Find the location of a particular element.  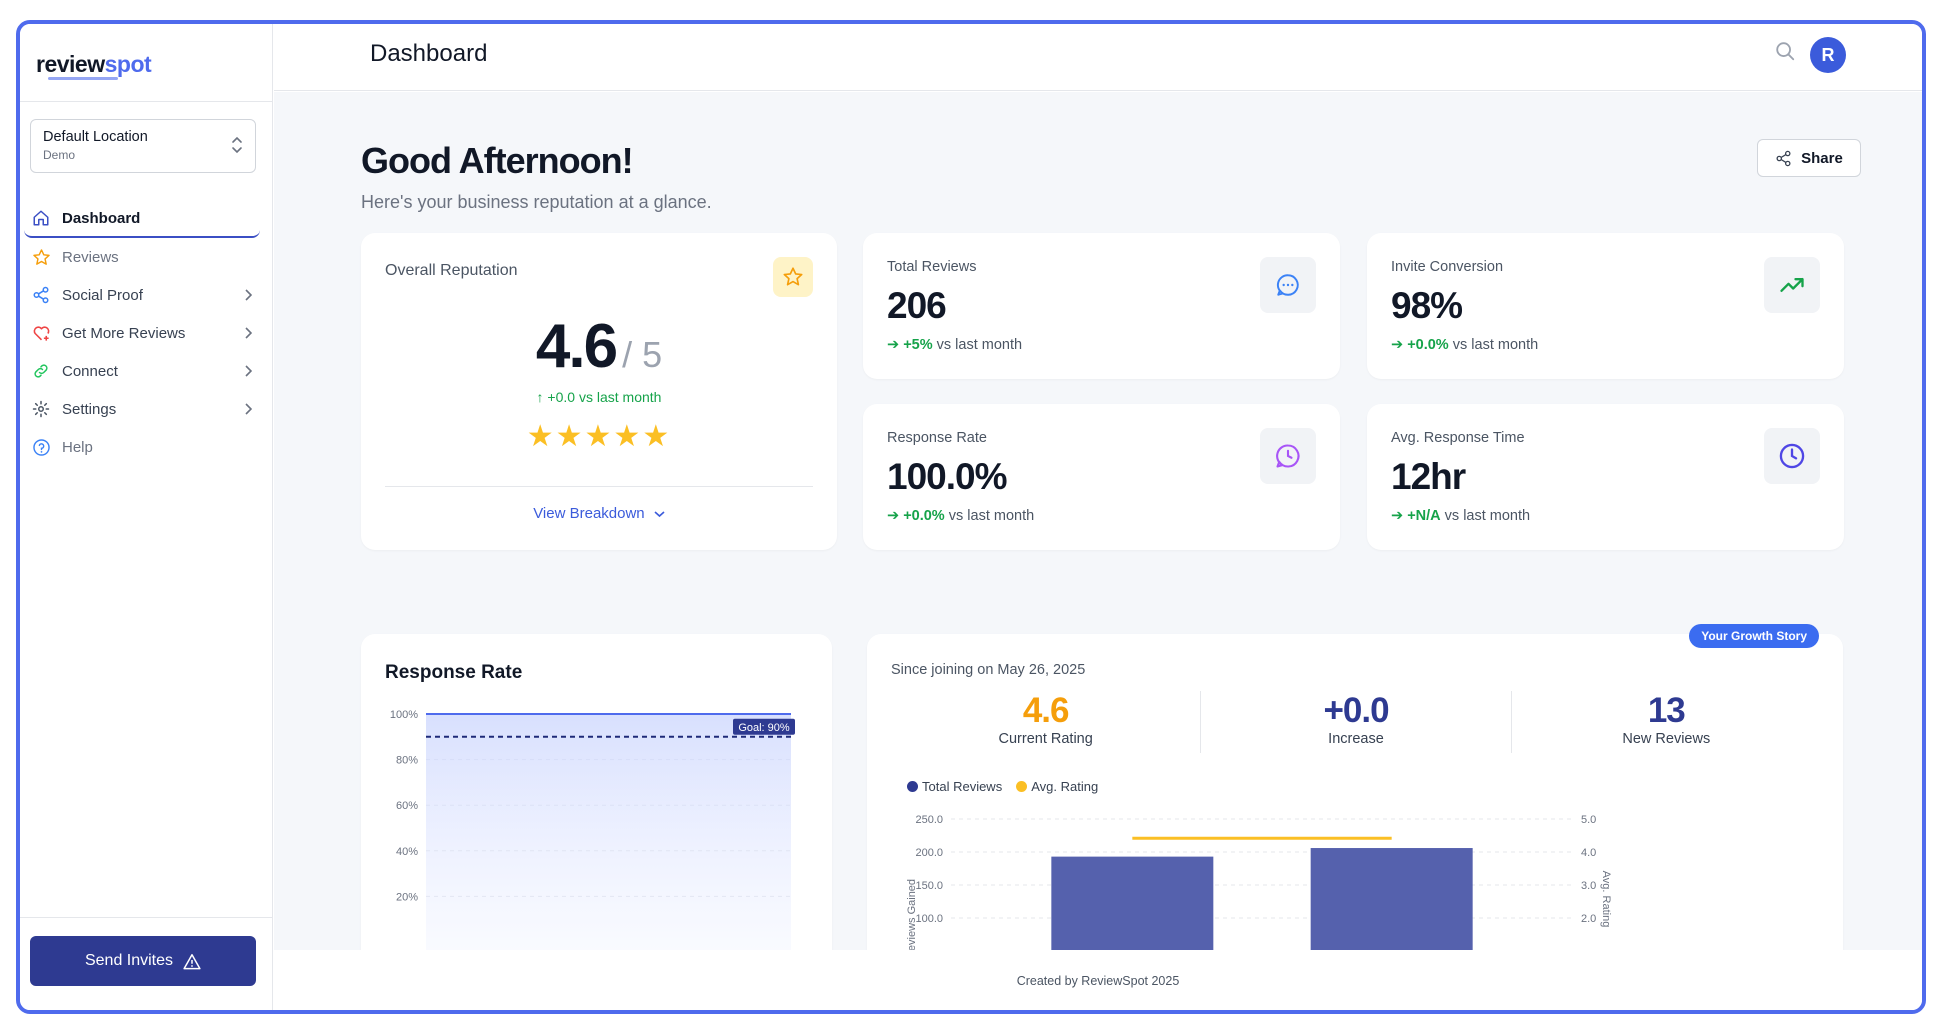

sidebar-item-label: Dashboard is located at coordinates (101, 218).